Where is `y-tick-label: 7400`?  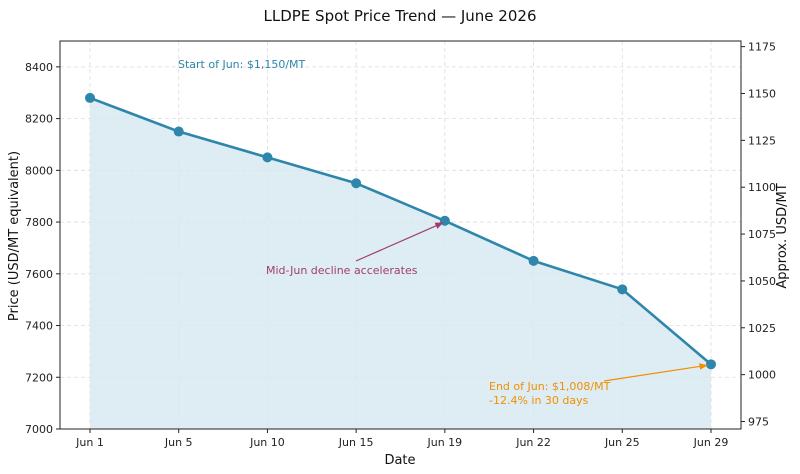 y-tick-label: 7400 is located at coordinates (39, 326).